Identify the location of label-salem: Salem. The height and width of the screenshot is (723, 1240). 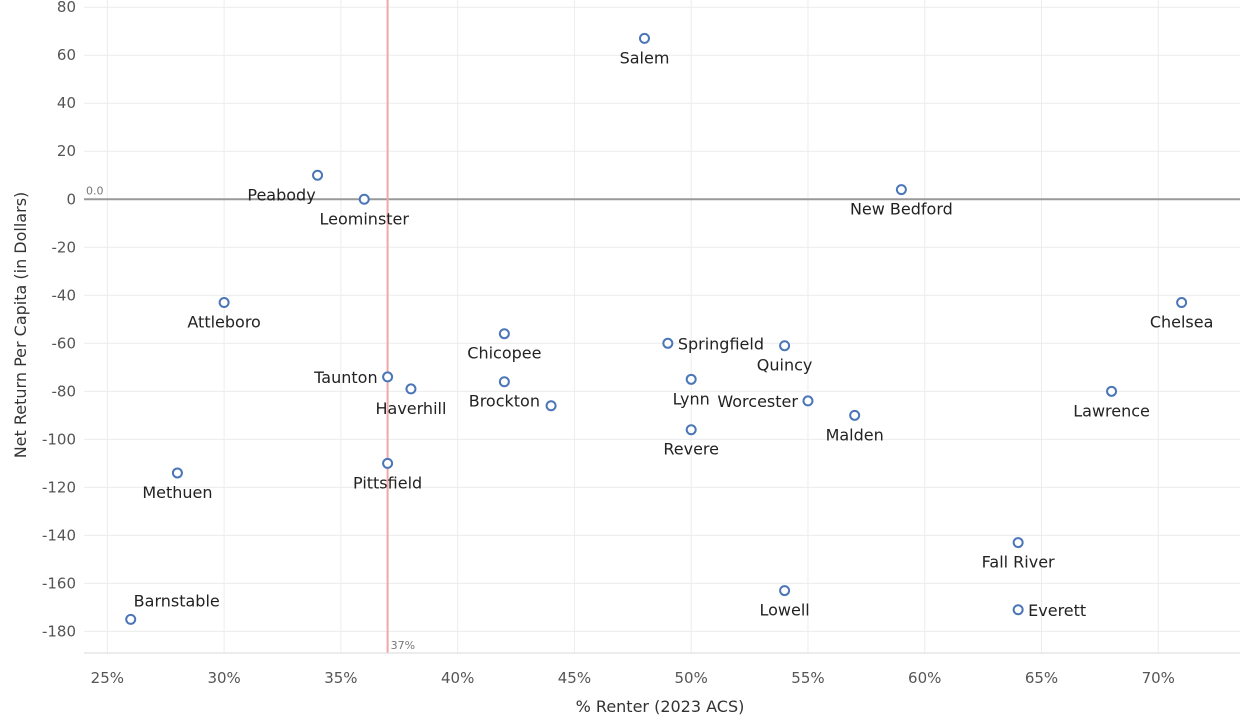
(645, 57).